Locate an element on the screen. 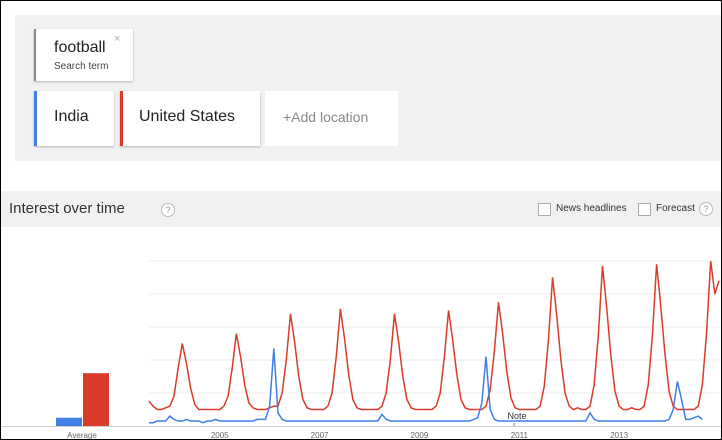  option-label: Forecast is located at coordinates (675, 208).